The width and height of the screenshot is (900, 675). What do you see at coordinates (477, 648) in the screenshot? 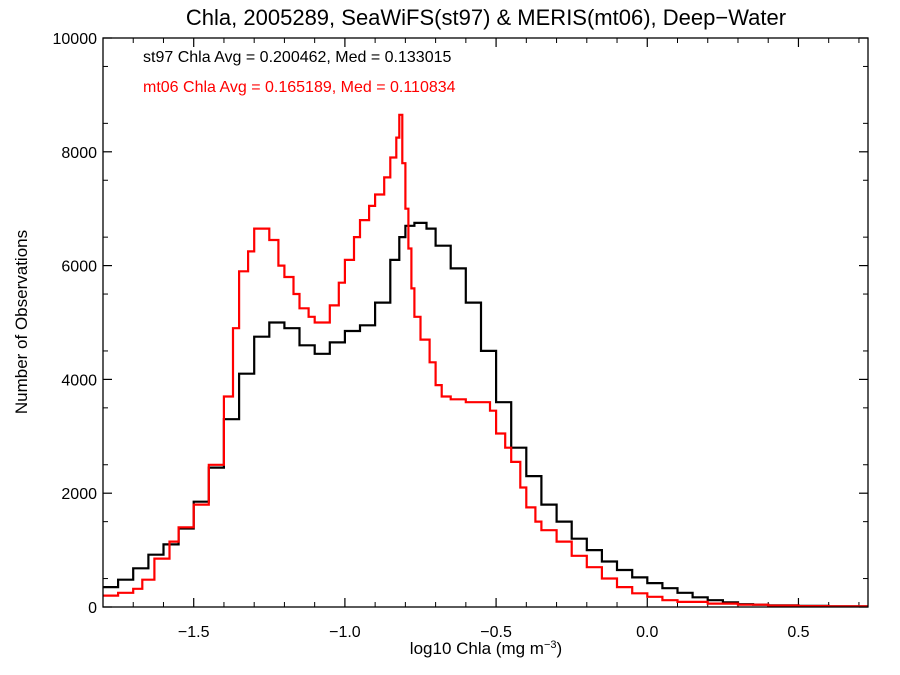
I see `x-axis-label-main: log10 Chla (mg m` at bounding box center [477, 648].